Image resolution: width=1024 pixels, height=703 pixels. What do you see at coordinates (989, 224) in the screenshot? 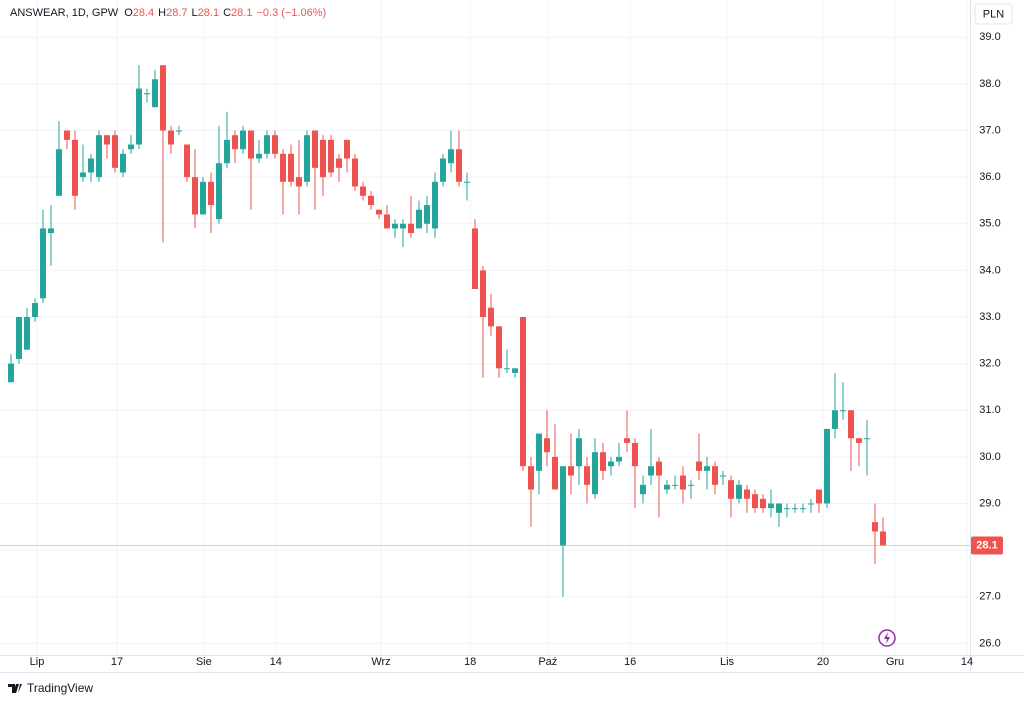
I see `y-tick-label: 35.0` at bounding box center [989, 224].